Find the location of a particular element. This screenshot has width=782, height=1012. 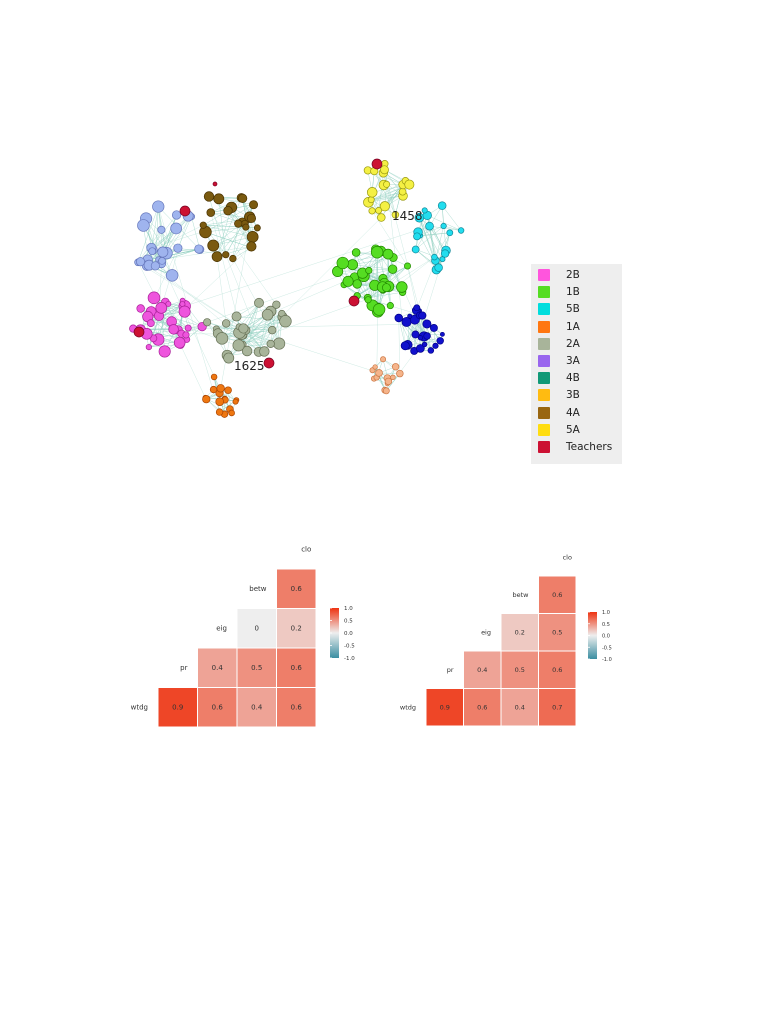

corr-colorbar-tick: -1.0 is located at coordinates (607, 660).